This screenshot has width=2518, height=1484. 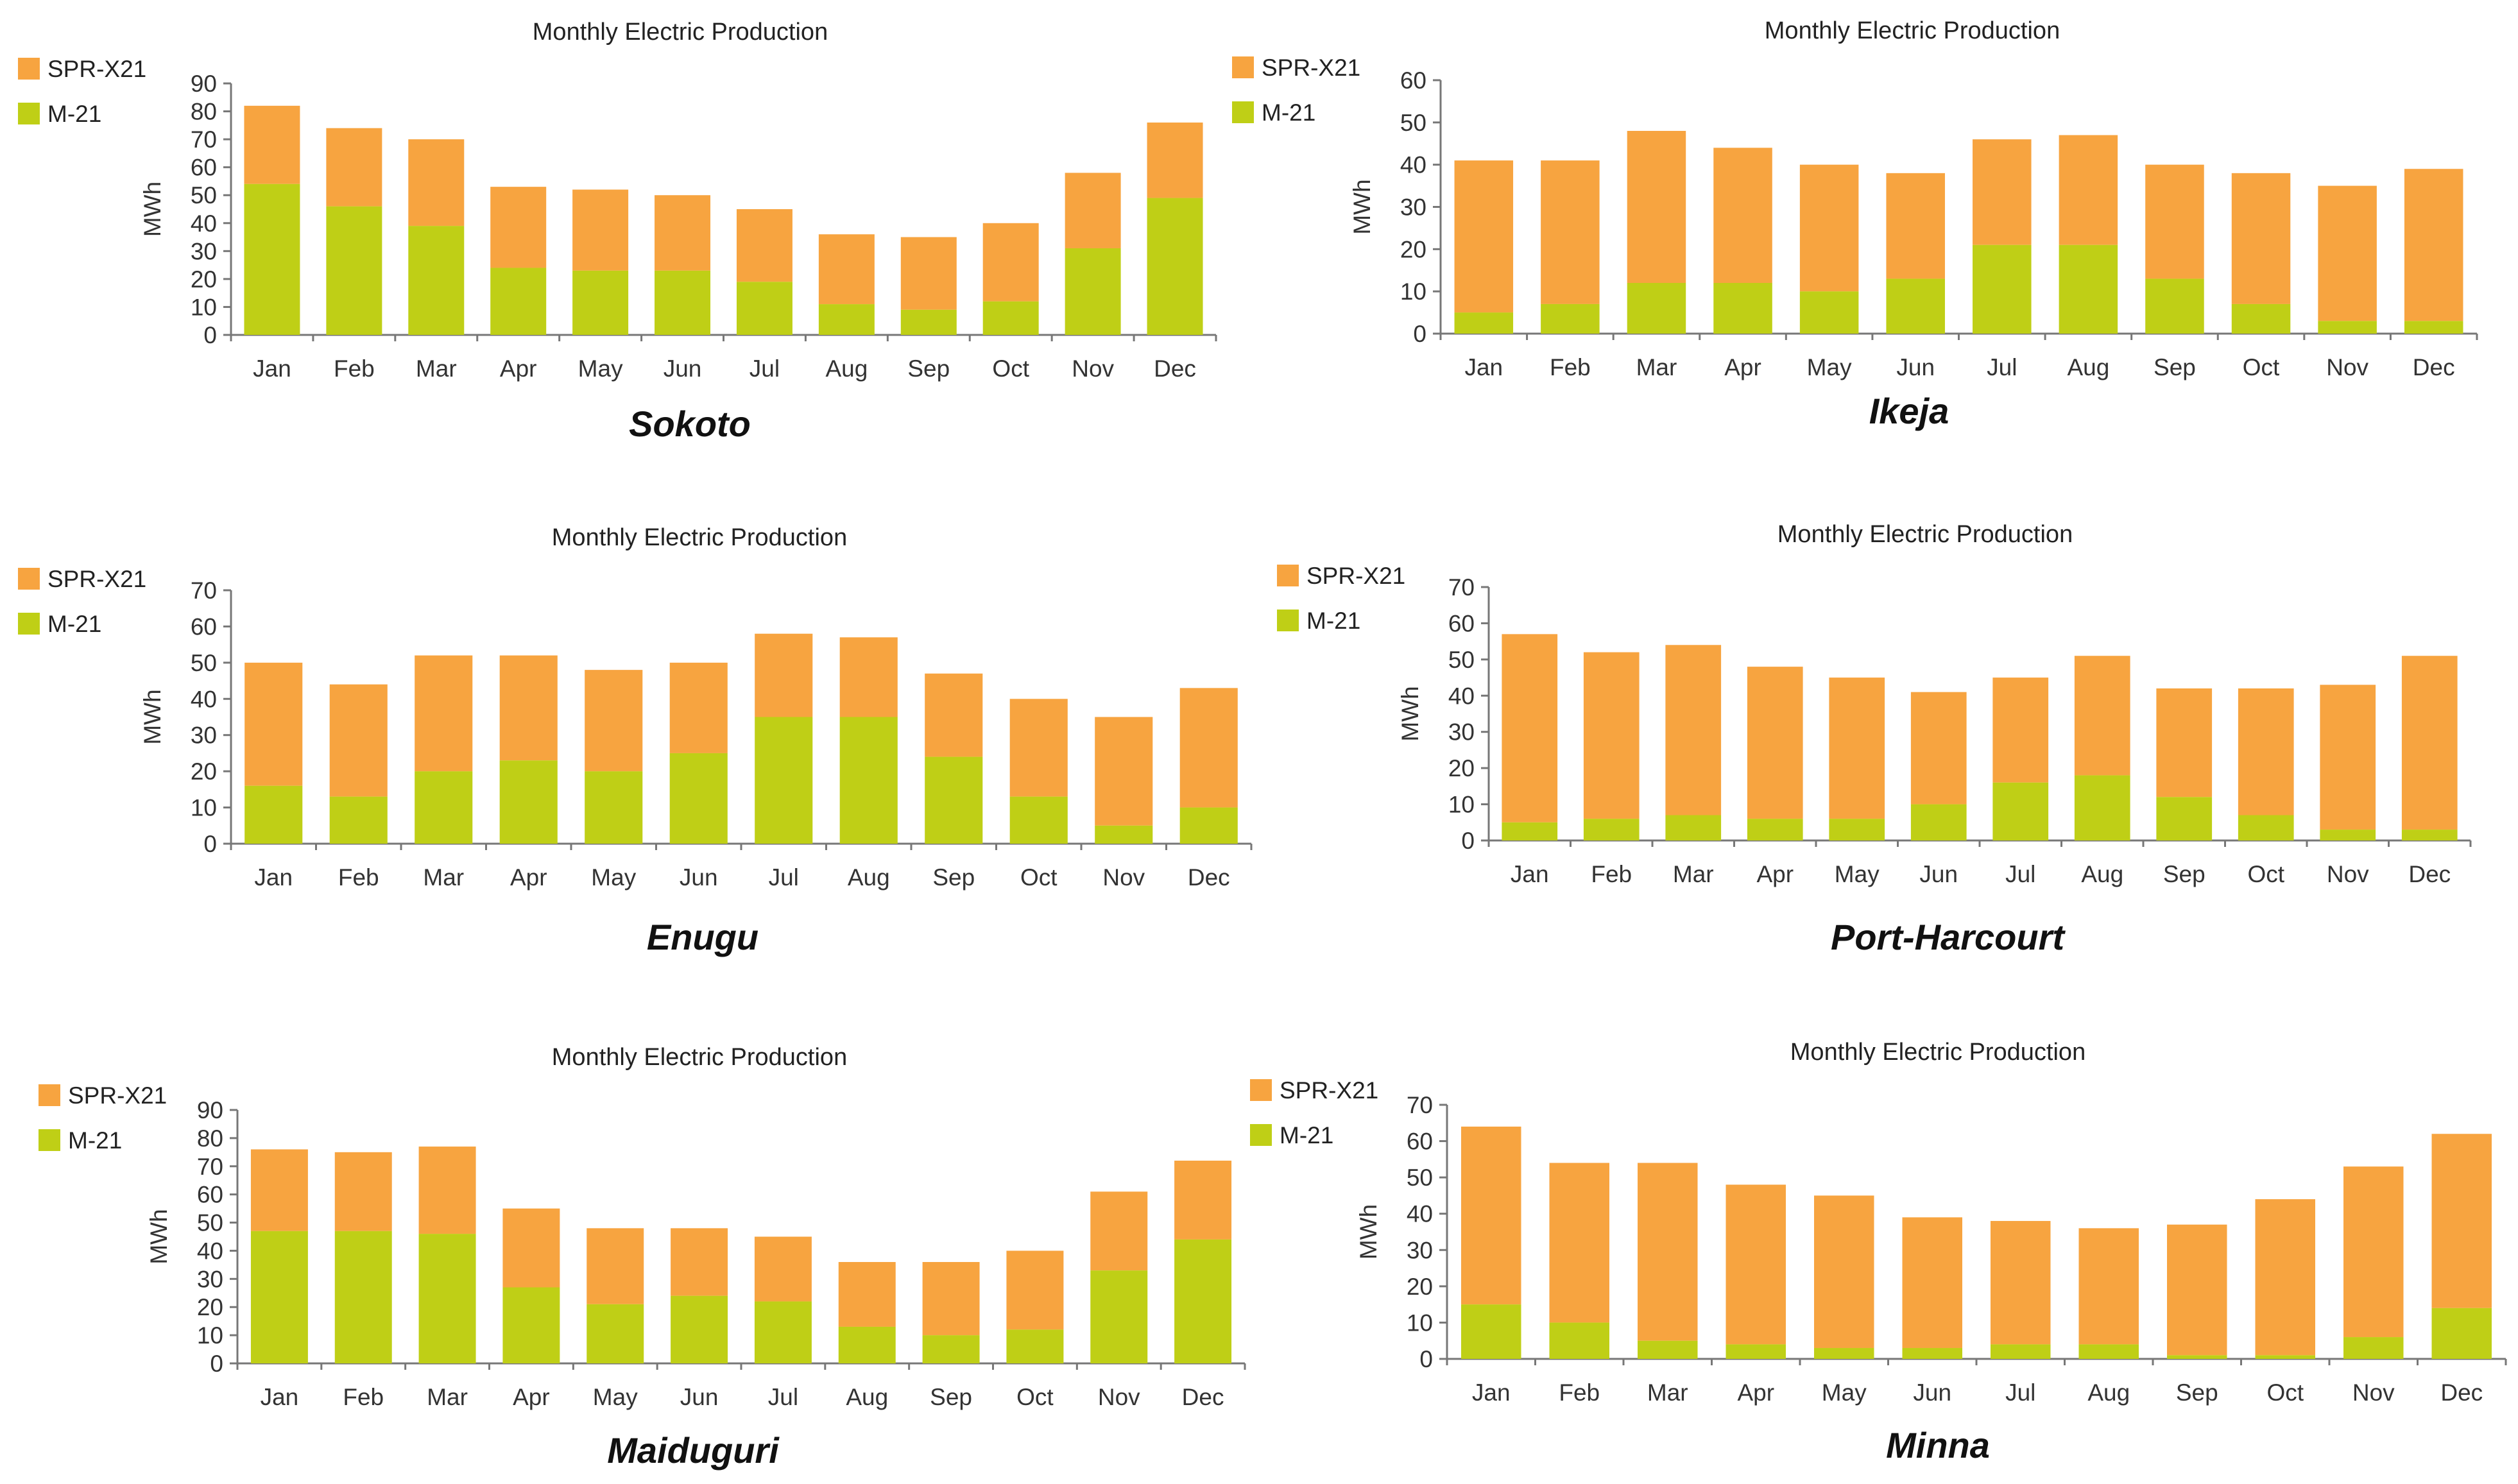 I want to click on city-caption: Ikeja, so click(x=1909, y=411).